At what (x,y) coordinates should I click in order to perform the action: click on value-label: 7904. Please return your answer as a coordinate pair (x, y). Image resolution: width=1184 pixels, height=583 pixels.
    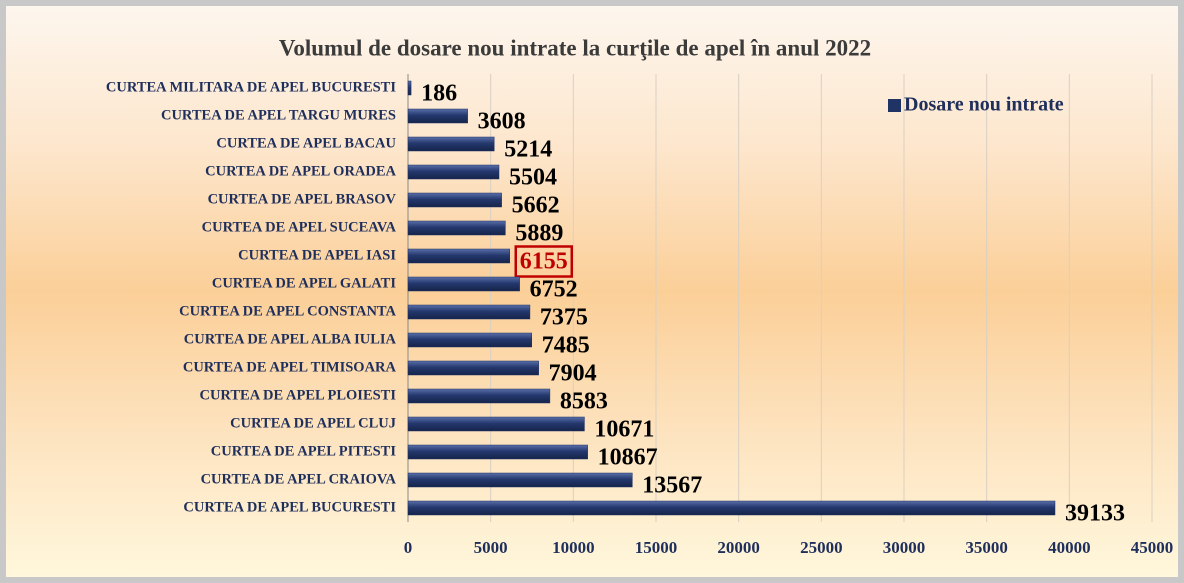
    Looking at the image, I should click on (573, 374).